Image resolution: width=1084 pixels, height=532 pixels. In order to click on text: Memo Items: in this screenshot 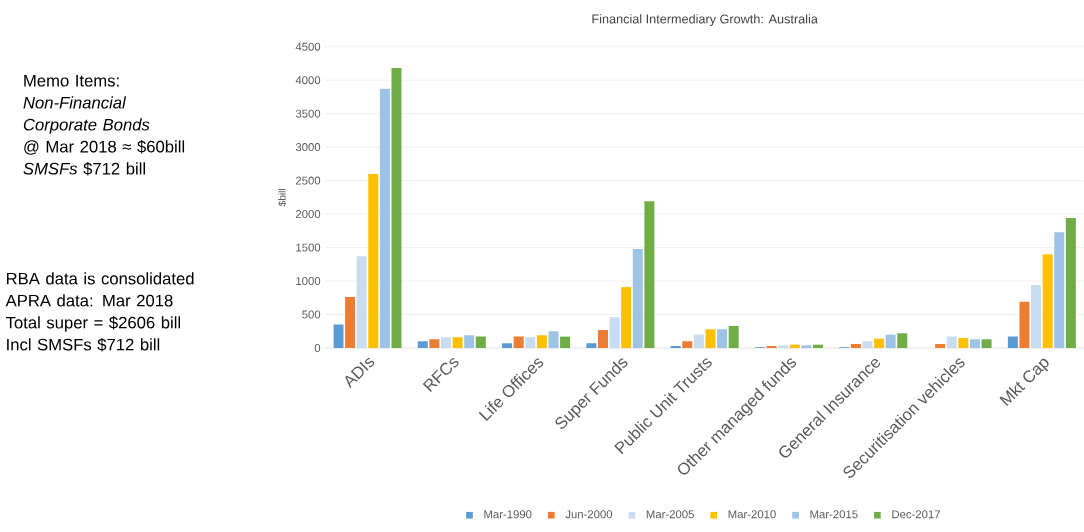, I will do `click(71, 80)`.